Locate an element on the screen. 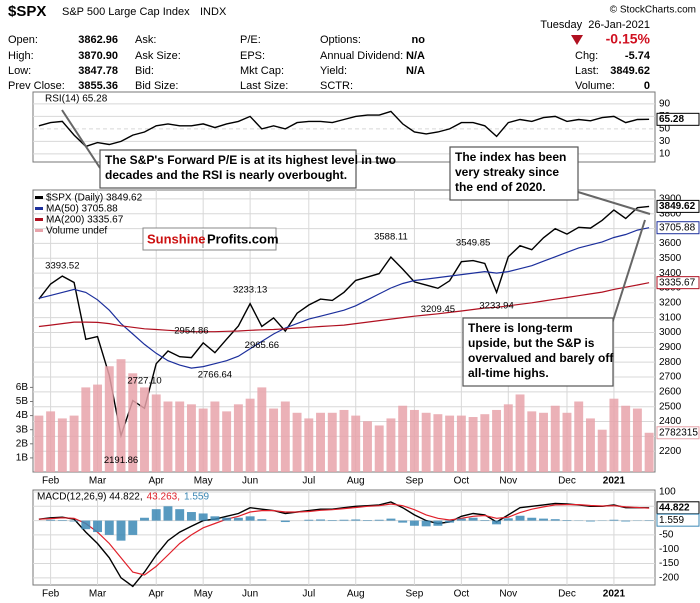 This screenshot has height=603, width=700. change-pct: -0.15% is located at coordinates (628, 39).